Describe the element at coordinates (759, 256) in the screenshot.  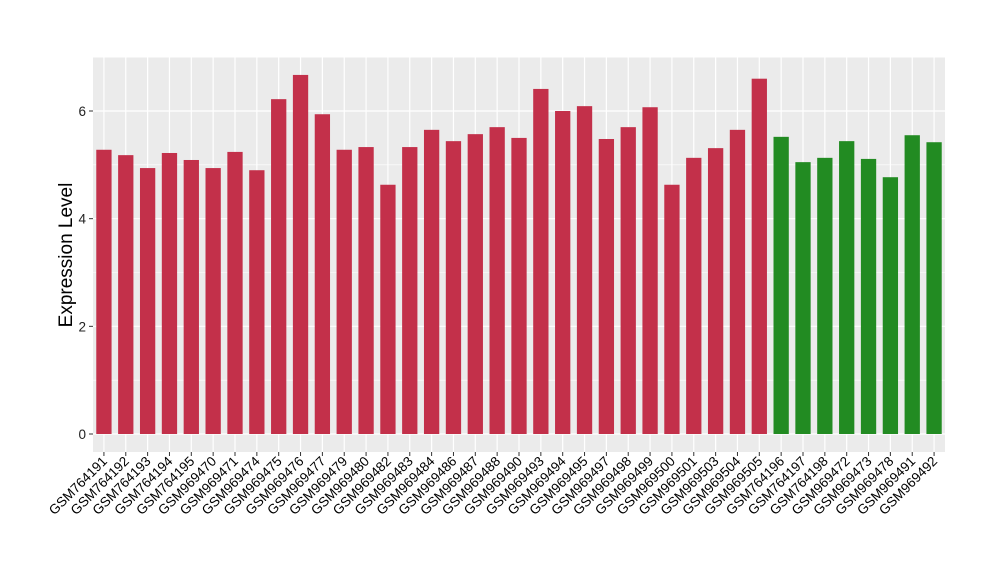
I see `bar-GSM969505` at that location.